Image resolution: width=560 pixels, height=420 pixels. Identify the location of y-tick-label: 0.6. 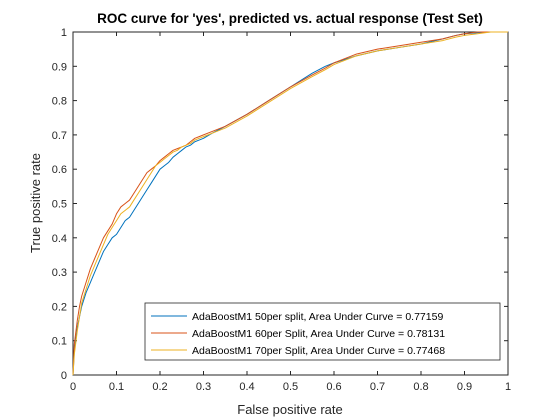
(59, 170).